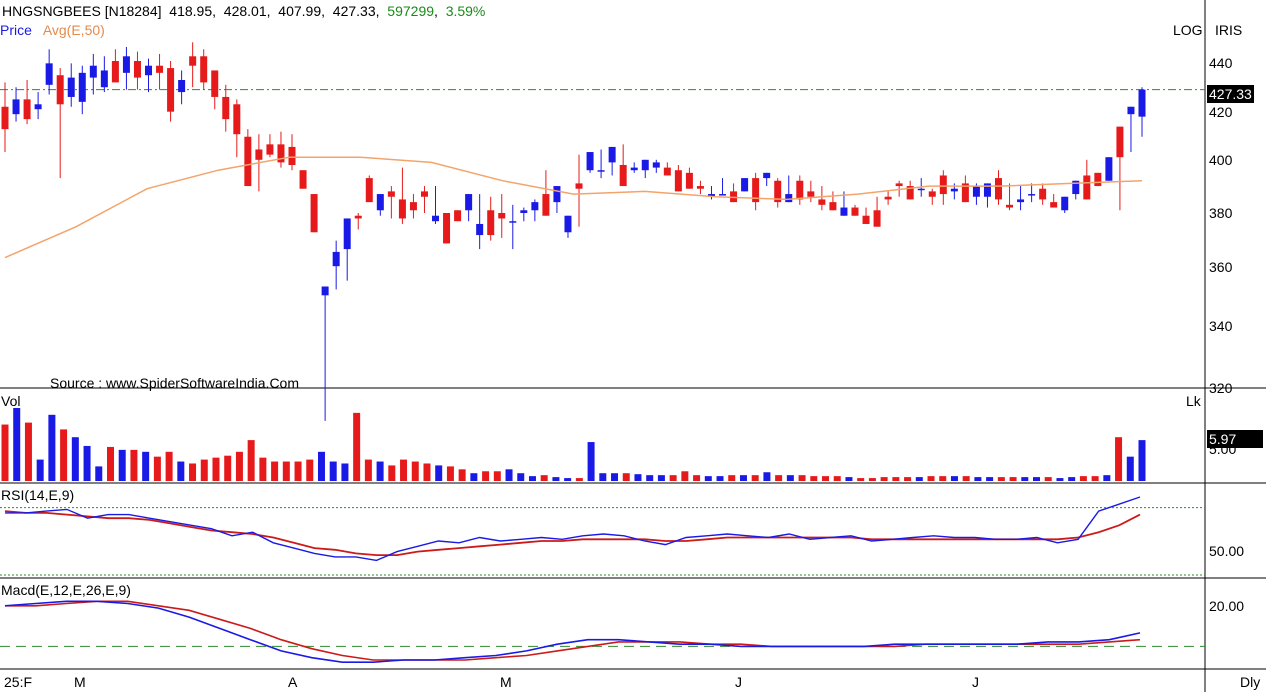  What do you see at coordinates (11, 401) in the screenshot?
I see `vol-label: Vol` at bounding box center [11, 401].